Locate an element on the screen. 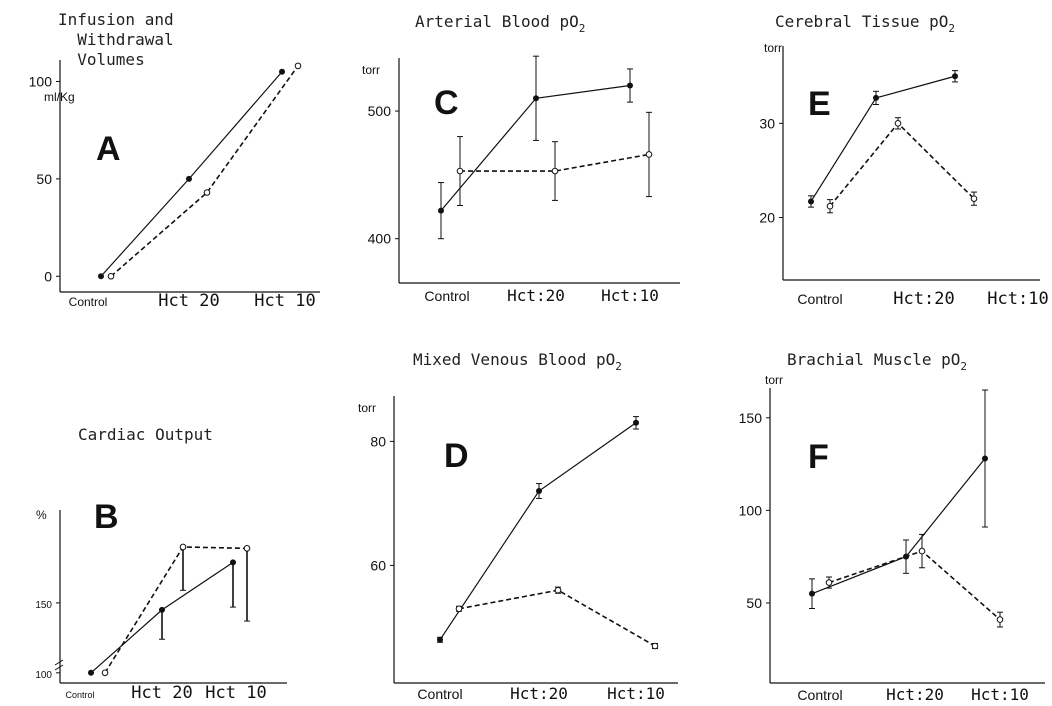 The height and width of the screenshot is (706, 1052). y-tick-label: 20 is located at coordinates (767, 218).